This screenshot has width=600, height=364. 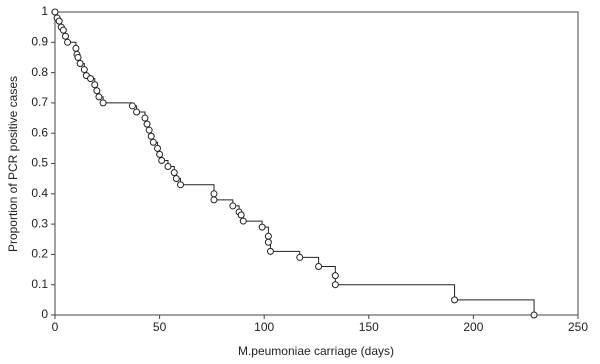 What do you see at coordinates (55, 327) in the screenshot?
I see `x-tick-label: 0` at bounding box center [55, 327].